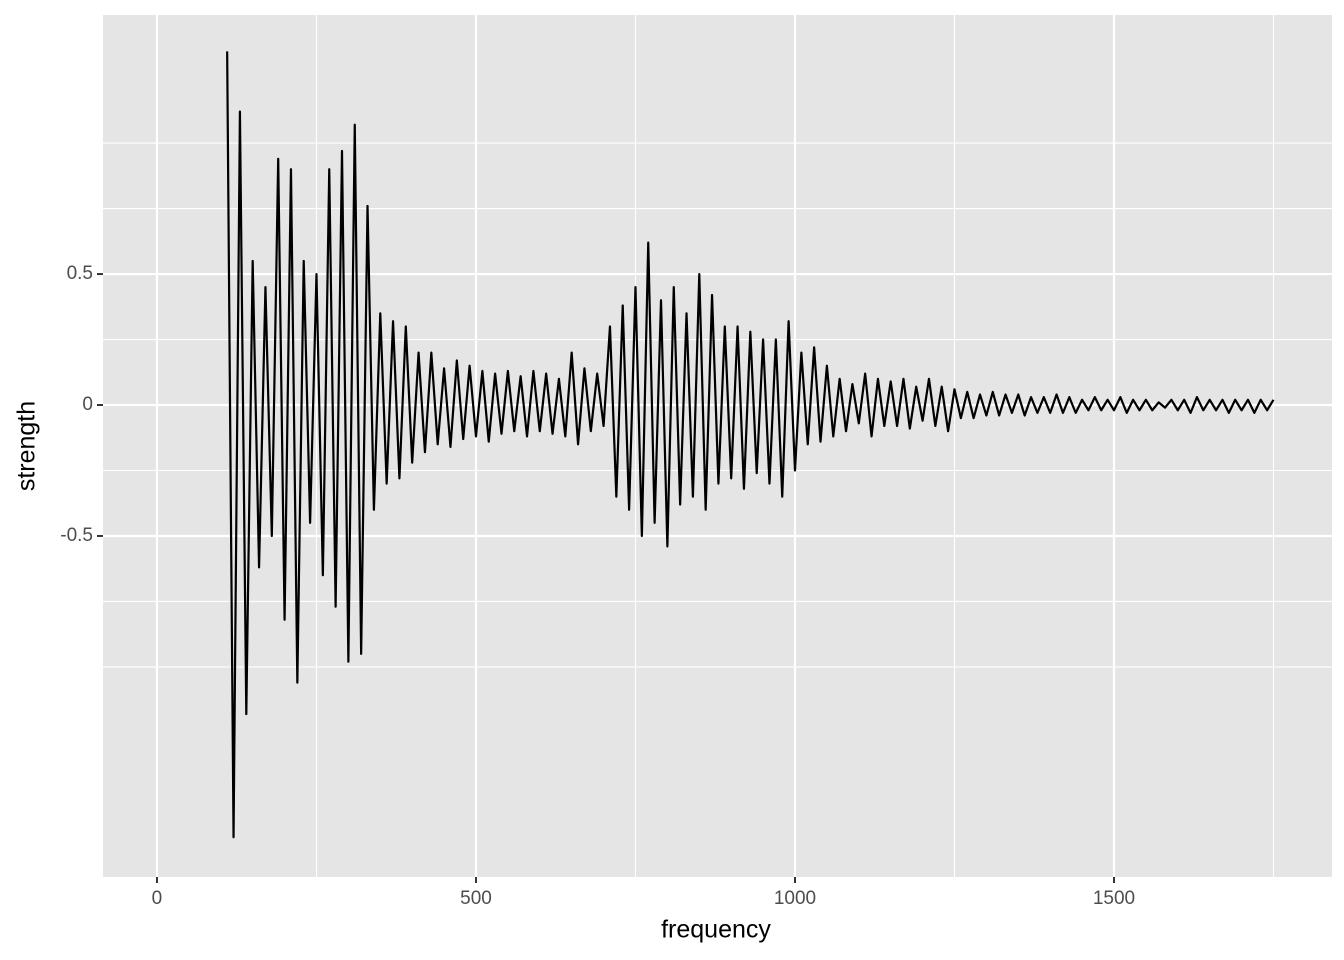  I want to click on x-axis-title: frequency, so click(716, 930).